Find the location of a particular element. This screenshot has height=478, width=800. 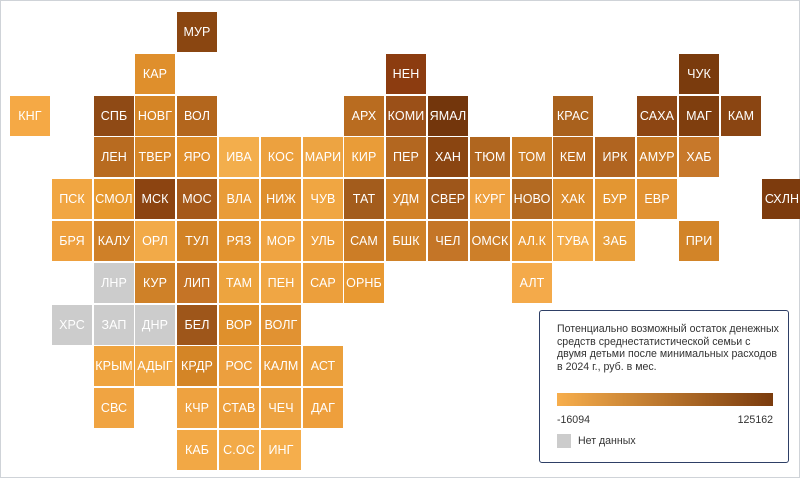

region-tile: ПЕР is located at coordinates (406, 157).